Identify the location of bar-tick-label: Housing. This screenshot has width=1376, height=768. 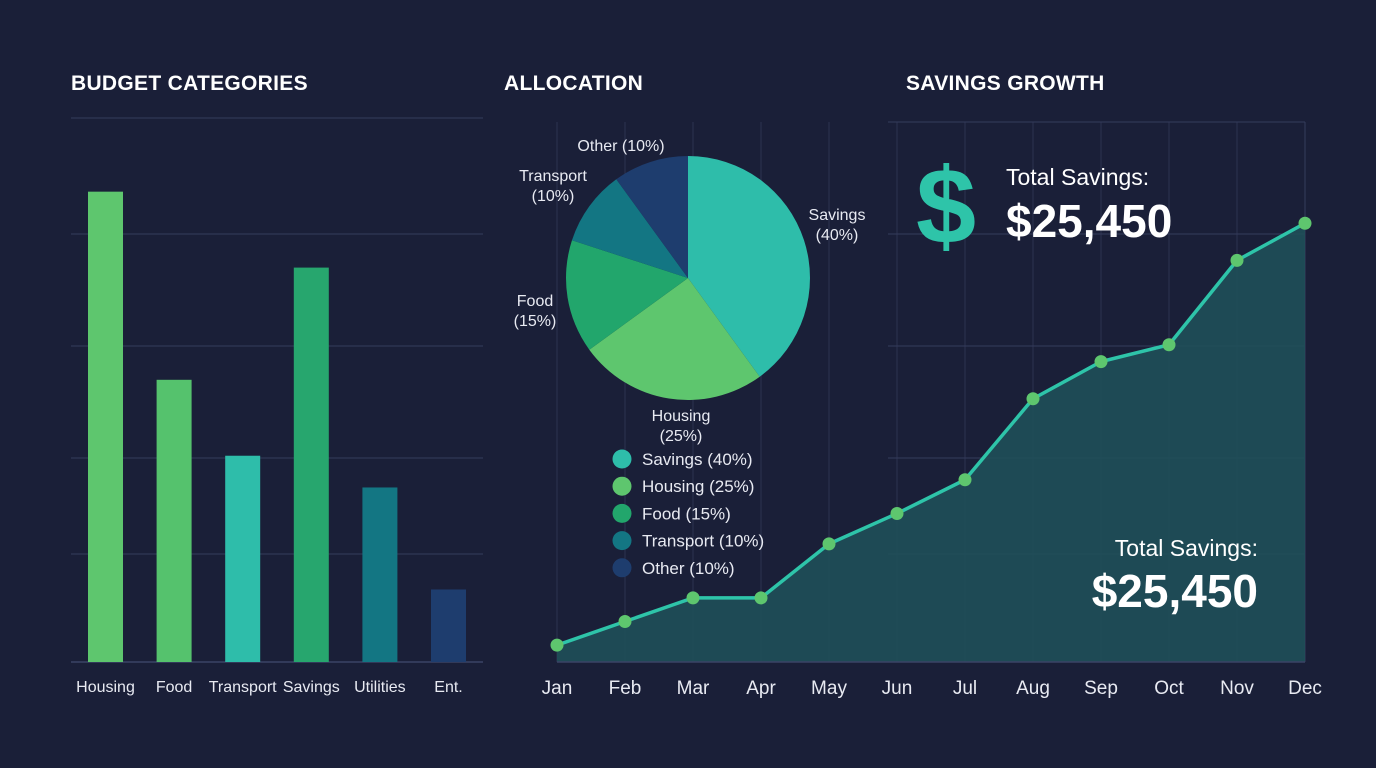
(105, 687).